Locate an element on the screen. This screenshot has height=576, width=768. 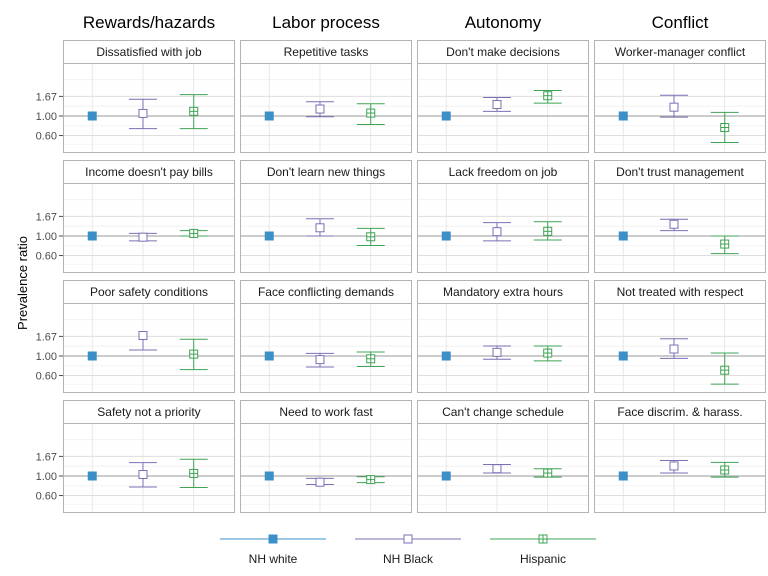
panel-label: Repetitive tasks is located at coordinates (326, 52).